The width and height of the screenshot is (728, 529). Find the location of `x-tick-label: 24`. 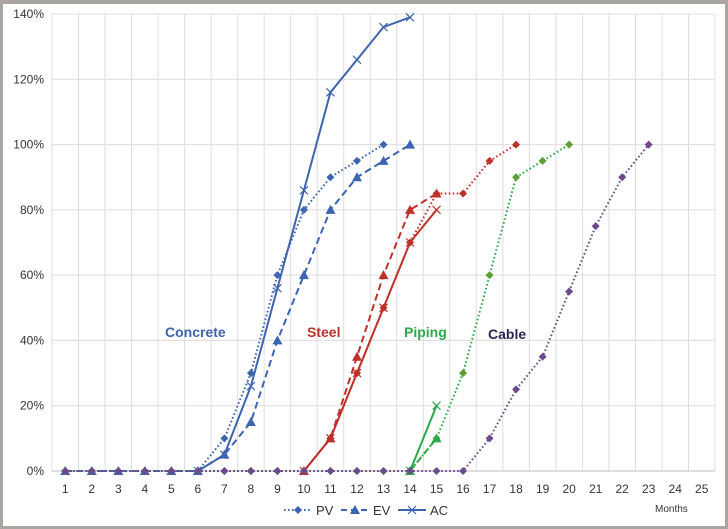

x-tick-label: 24 is located at coordinates (676, 489).